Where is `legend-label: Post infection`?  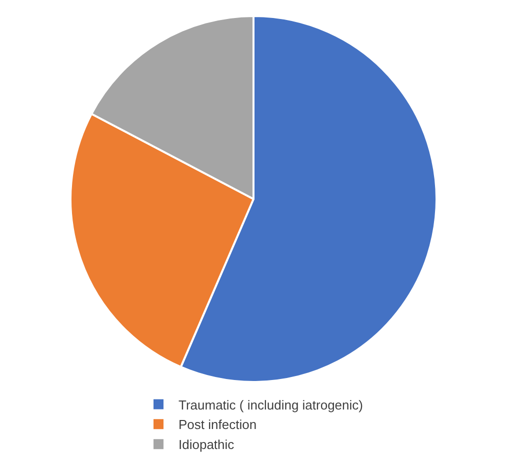
legend-label: Post infection is located at coordinates (217, 424).